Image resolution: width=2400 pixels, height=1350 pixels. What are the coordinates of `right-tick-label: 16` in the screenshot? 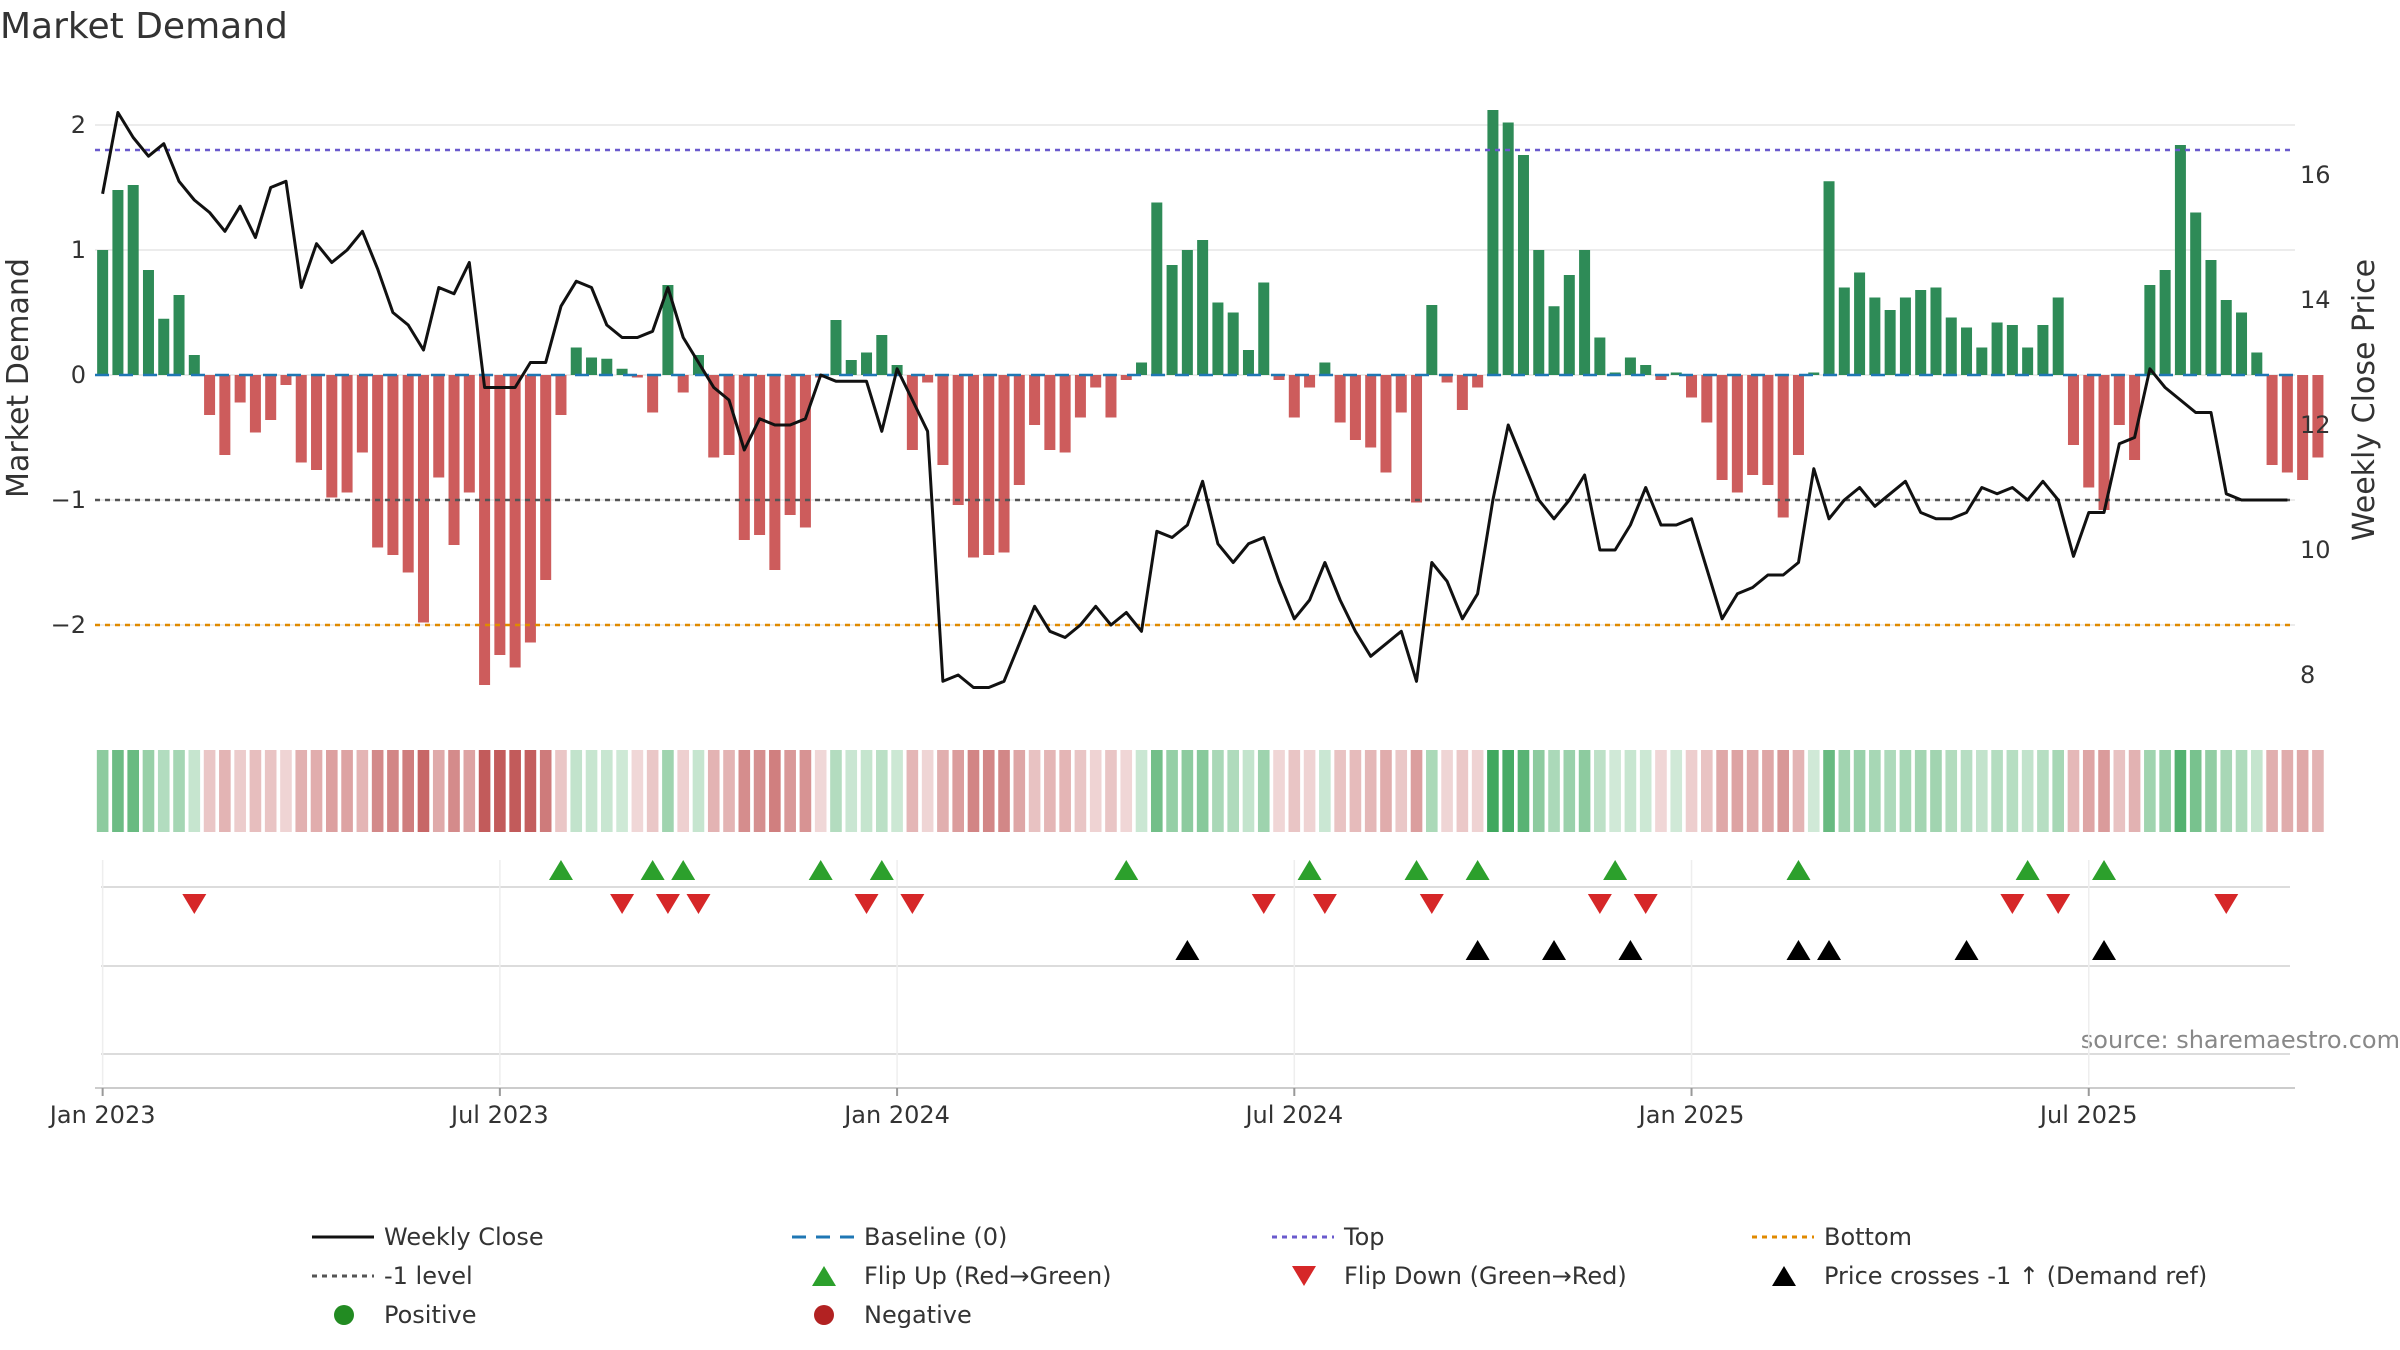 It's located at (2315, 175).